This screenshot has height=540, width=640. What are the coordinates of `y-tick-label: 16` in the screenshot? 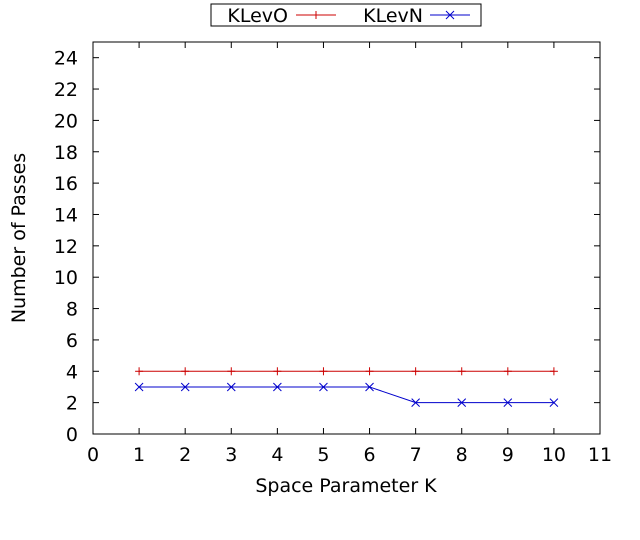 It's located at (66, 184).